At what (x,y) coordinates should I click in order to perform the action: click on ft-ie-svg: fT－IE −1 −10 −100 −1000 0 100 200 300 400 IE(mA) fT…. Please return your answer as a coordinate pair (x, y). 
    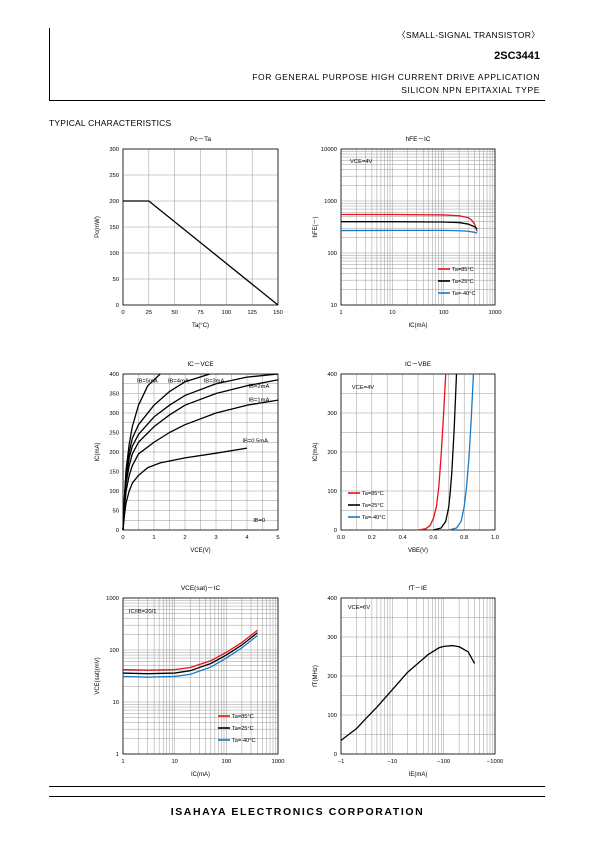
    Looking at the image, I should click on (408, 681).